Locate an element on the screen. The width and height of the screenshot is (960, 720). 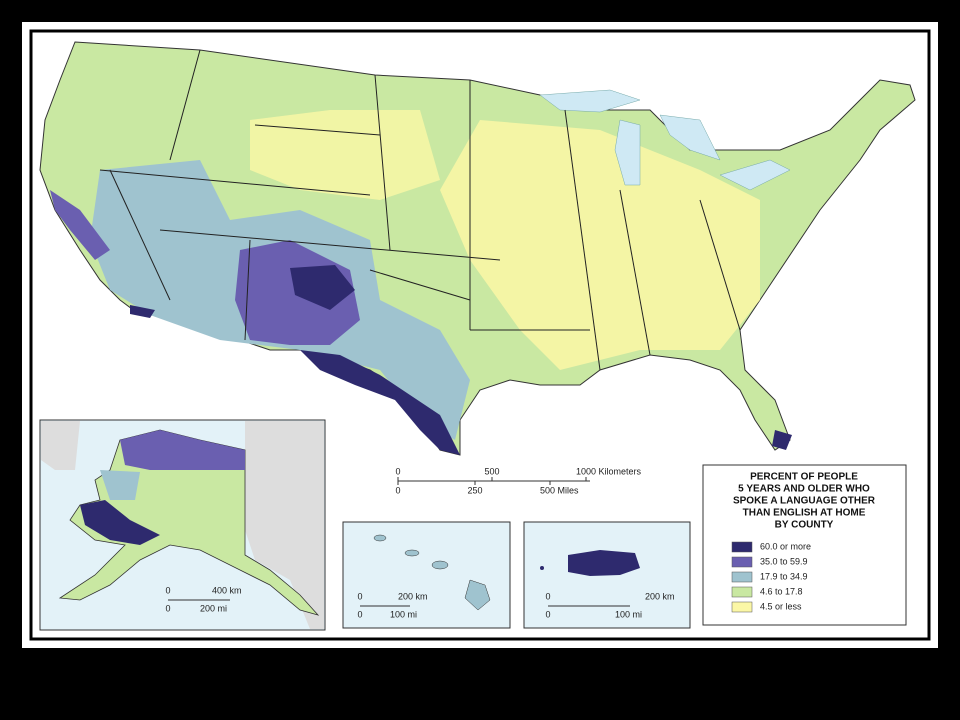
canada is located at coordinates (284, 525).